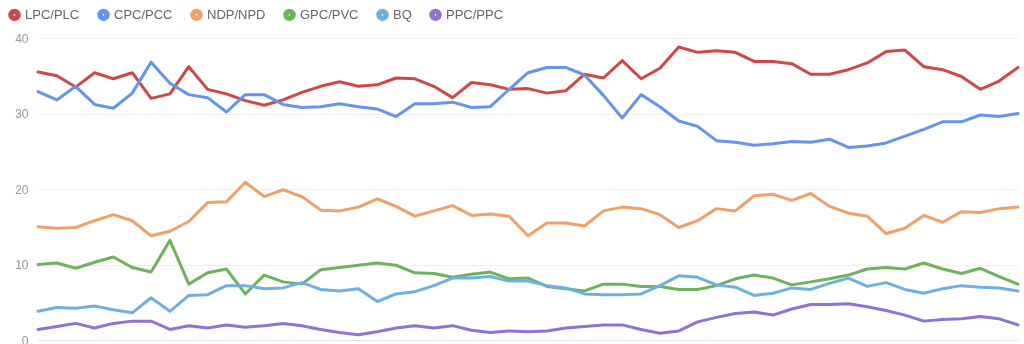 Image resolution: width=1024 pixels, height=344 pixels. What do you see at coordinates (22, 114) in the screenshot?
I see `y-tick-label: 30` at bounding box center [22, 114].